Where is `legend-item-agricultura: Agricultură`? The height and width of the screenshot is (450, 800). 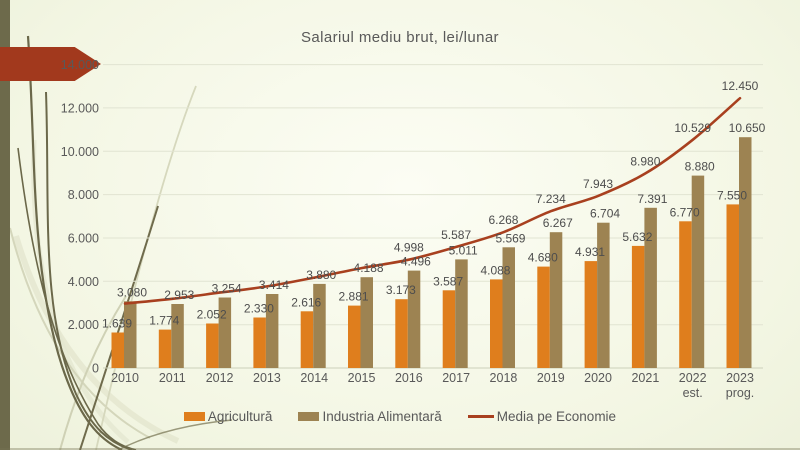 legend-item-agricultura: Agricultură is located at coordinates (228, 416).